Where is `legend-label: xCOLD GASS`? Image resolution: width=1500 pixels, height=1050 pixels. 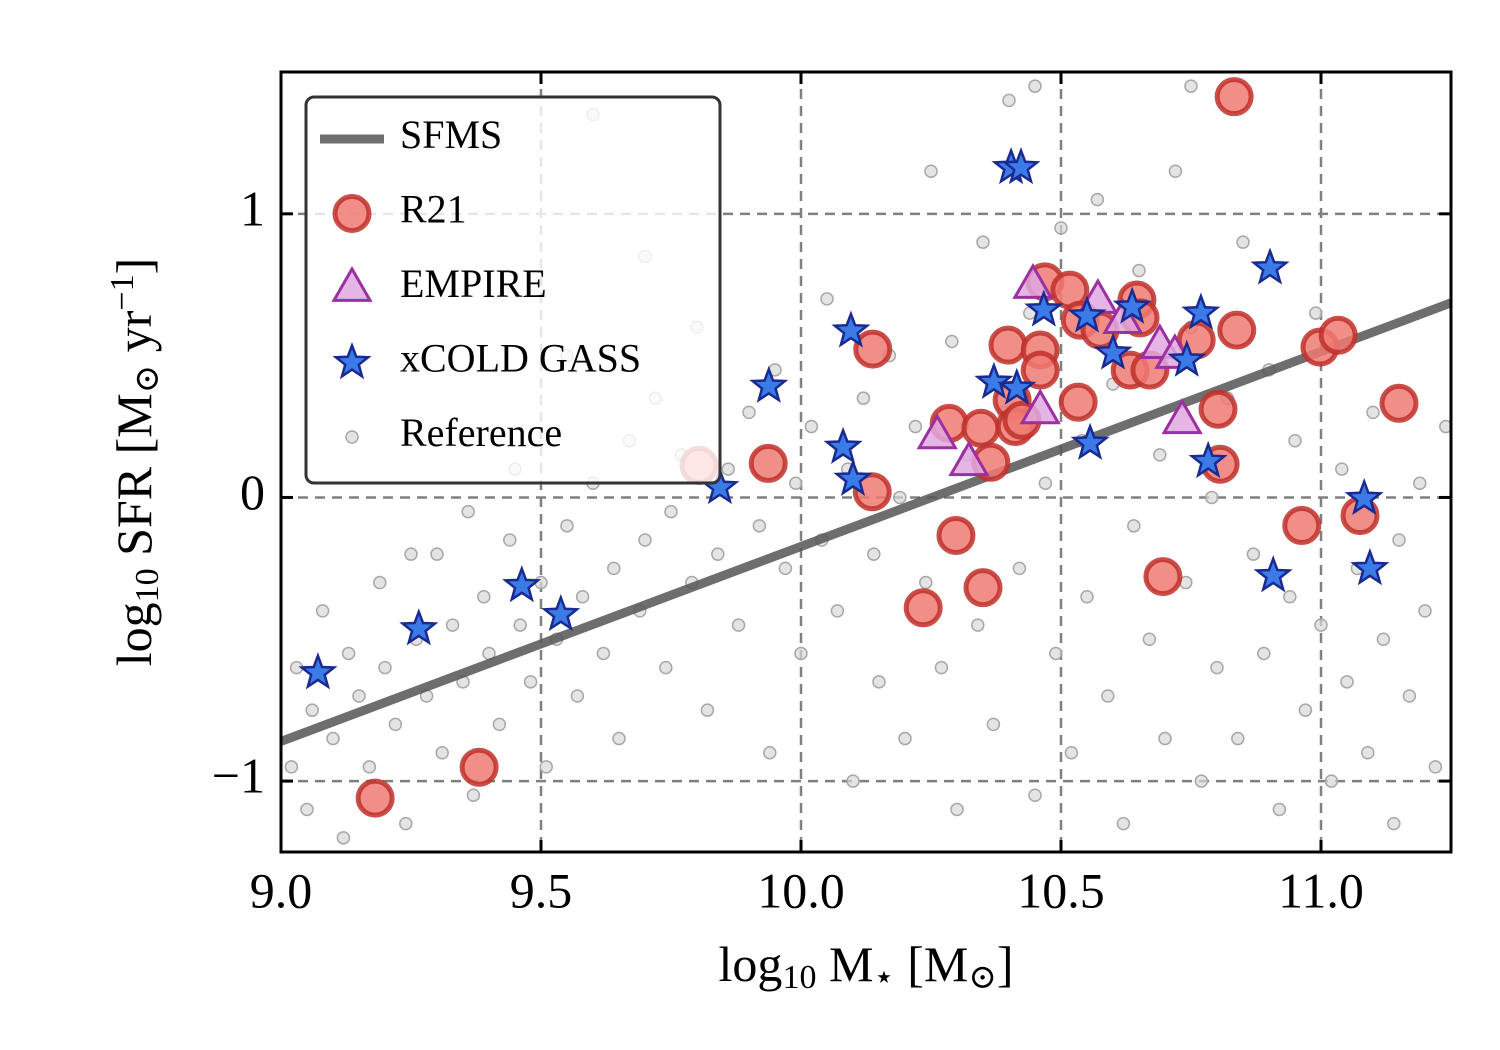
legend-label: xCOLD GASS is located at coordinates (520, 358).